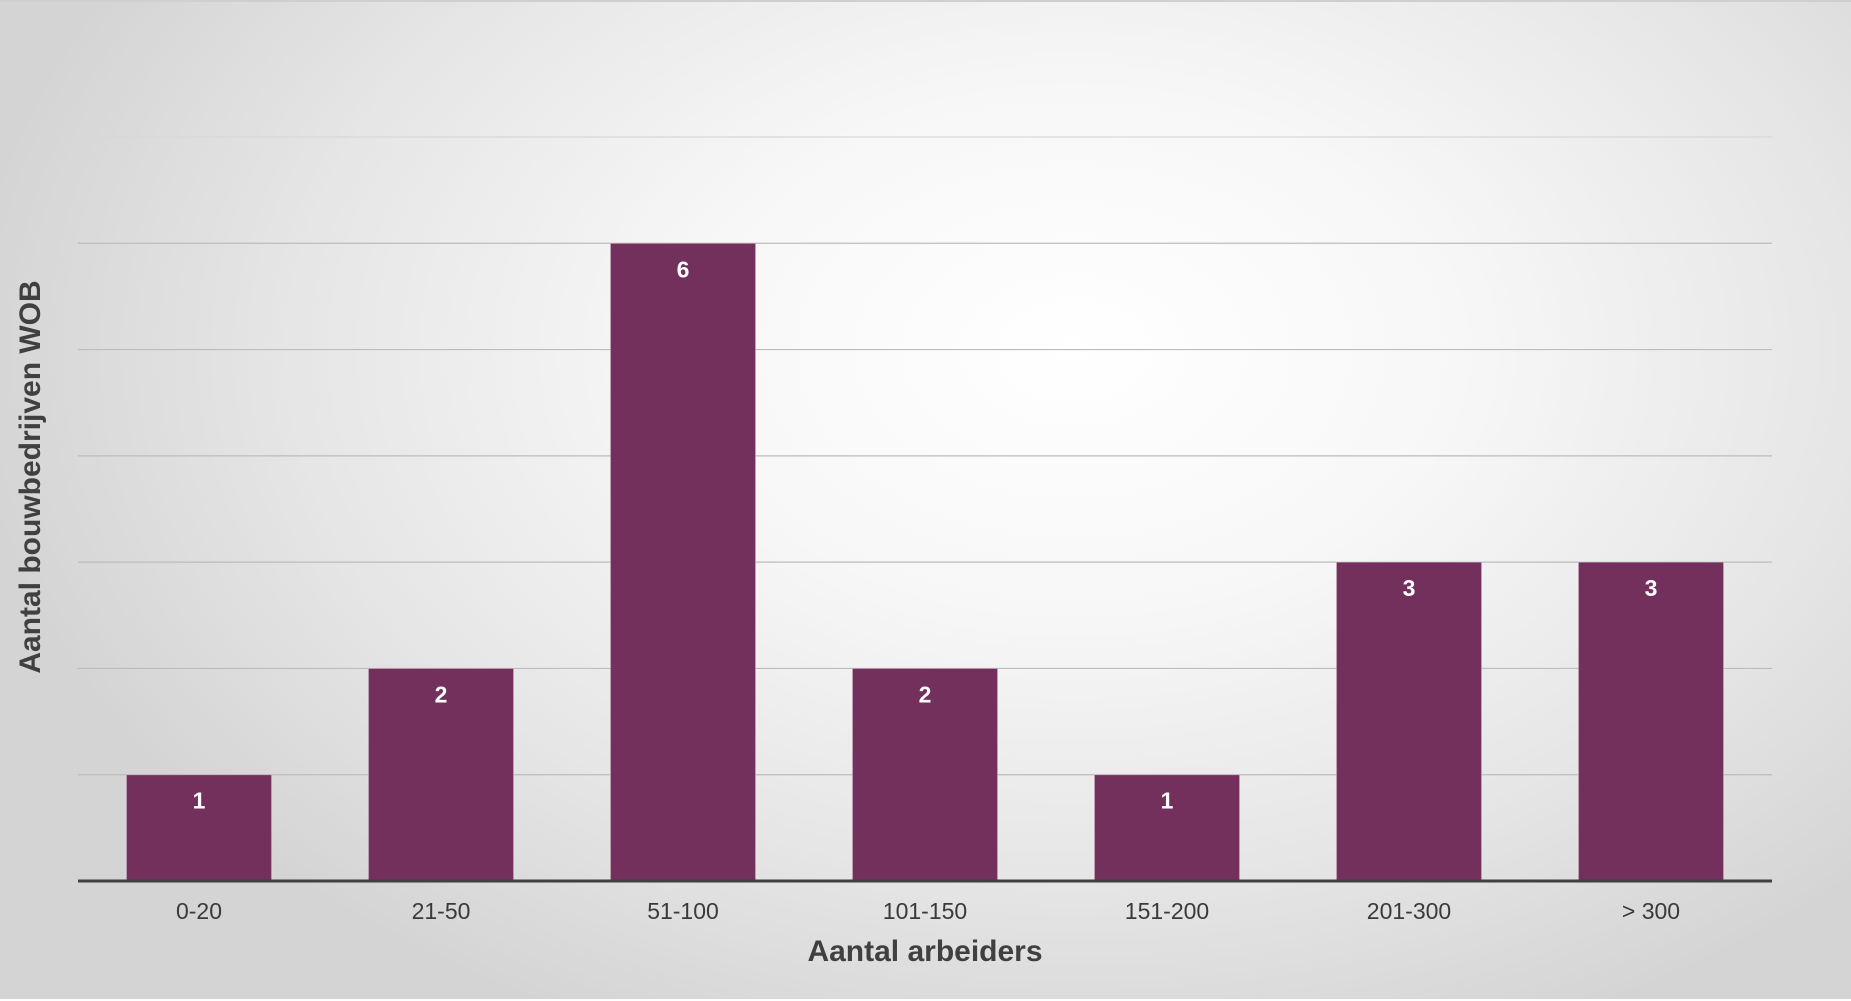 Image resolution: width=1851 pixels, height=1001 pixels. Describe the element at coordinates (30, 476) in the screenshot. I see `y-axis-title: Aantal bouwbedrijven WOB` at that location.